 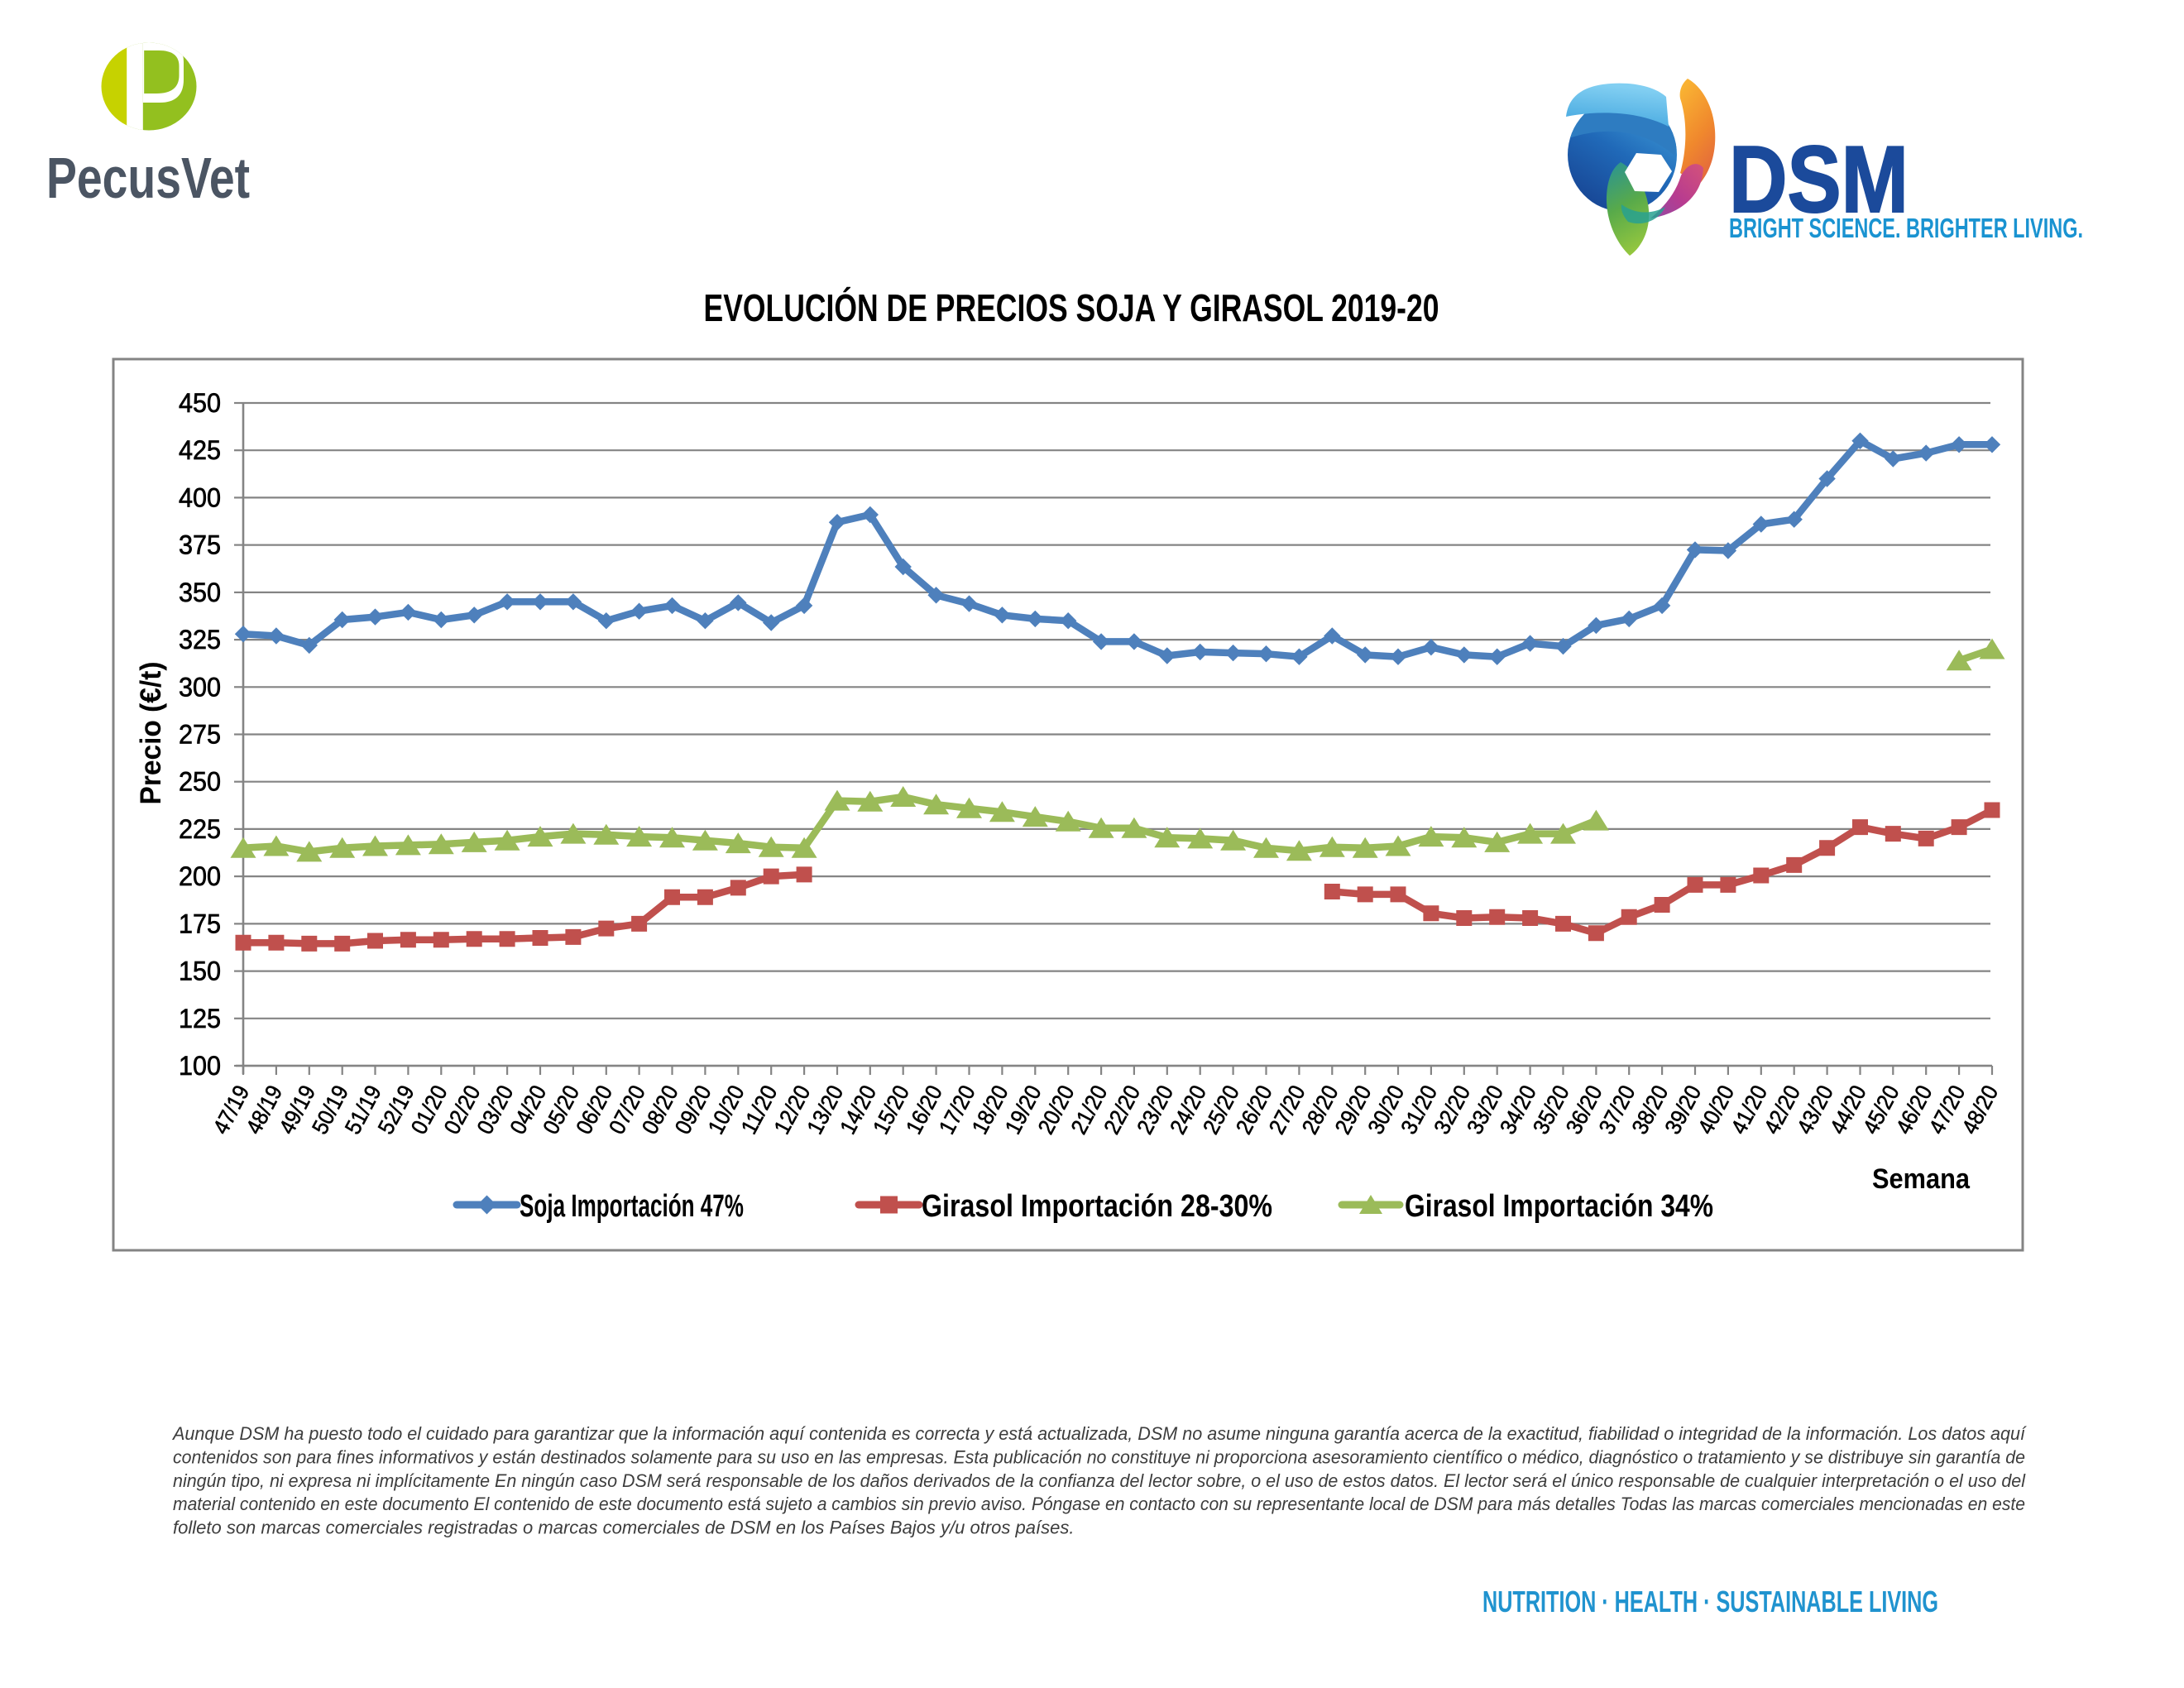 What do you see at coordinates (1097, 1206) in the screenshot?
I see `svg-text: Girasol Importación 28-30%` at bounding box center [1097, 1206].